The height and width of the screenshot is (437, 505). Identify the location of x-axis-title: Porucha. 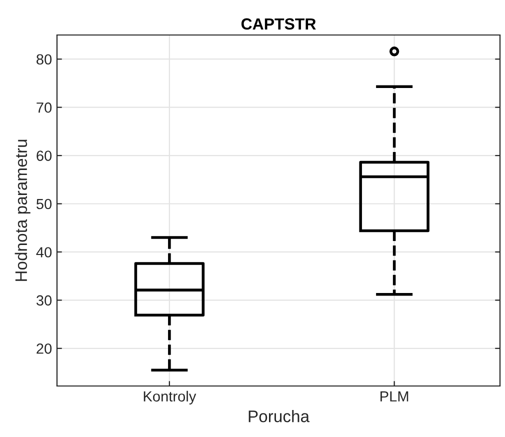
(279, 416).